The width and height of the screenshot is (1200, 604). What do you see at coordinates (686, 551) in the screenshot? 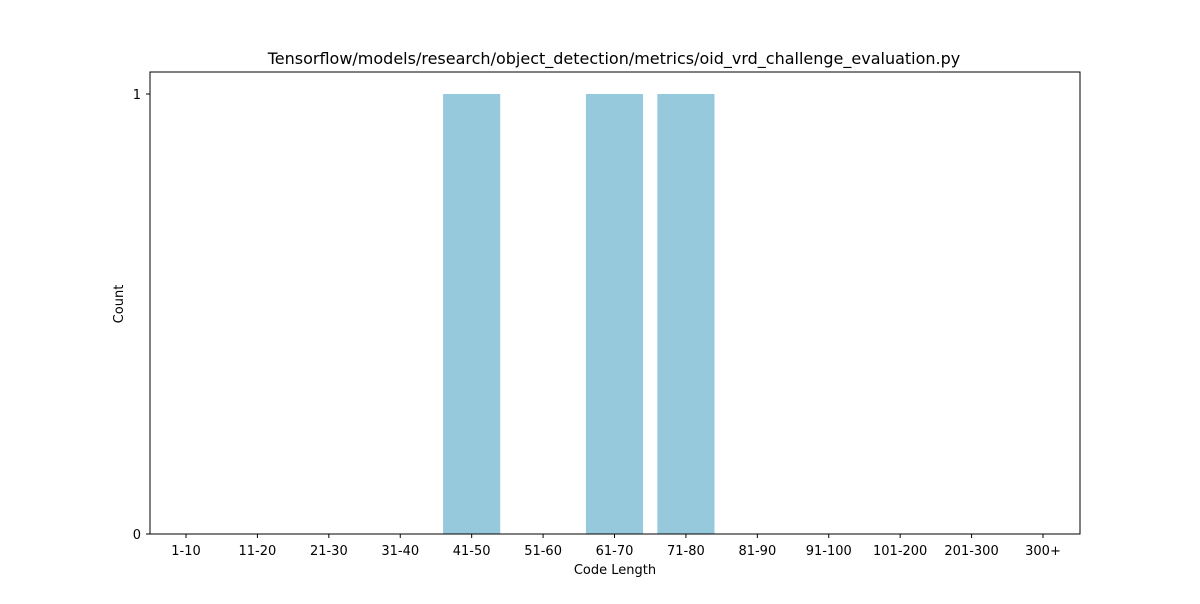
I see `x-tick-label: 71-80` at bounding box center [686, 551].